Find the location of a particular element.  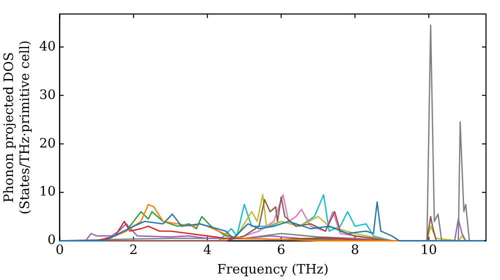

x-tick-label: 10 is located at coordinates (429, 250).